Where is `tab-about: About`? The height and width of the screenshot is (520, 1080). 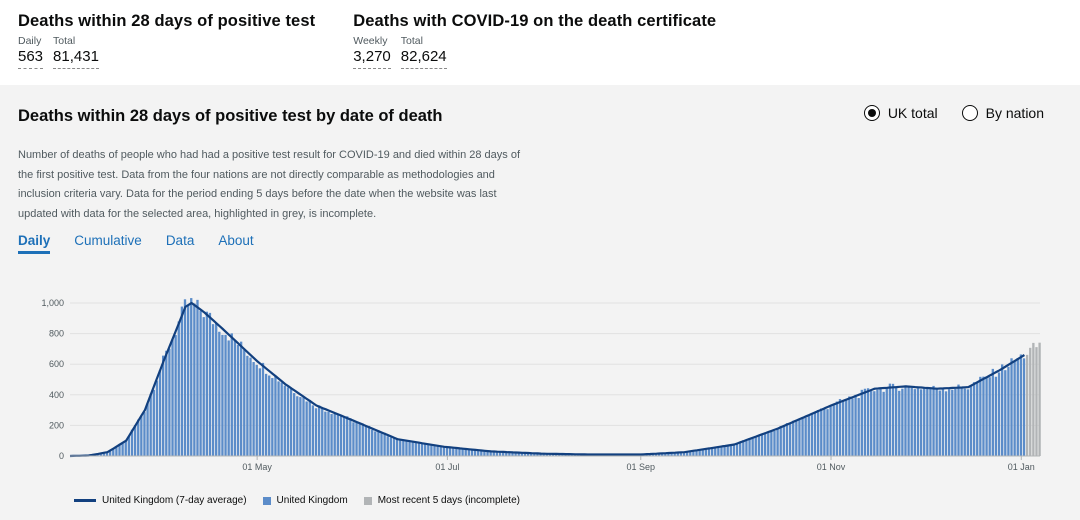
tab-about: About is located at coordinates (236, 240).